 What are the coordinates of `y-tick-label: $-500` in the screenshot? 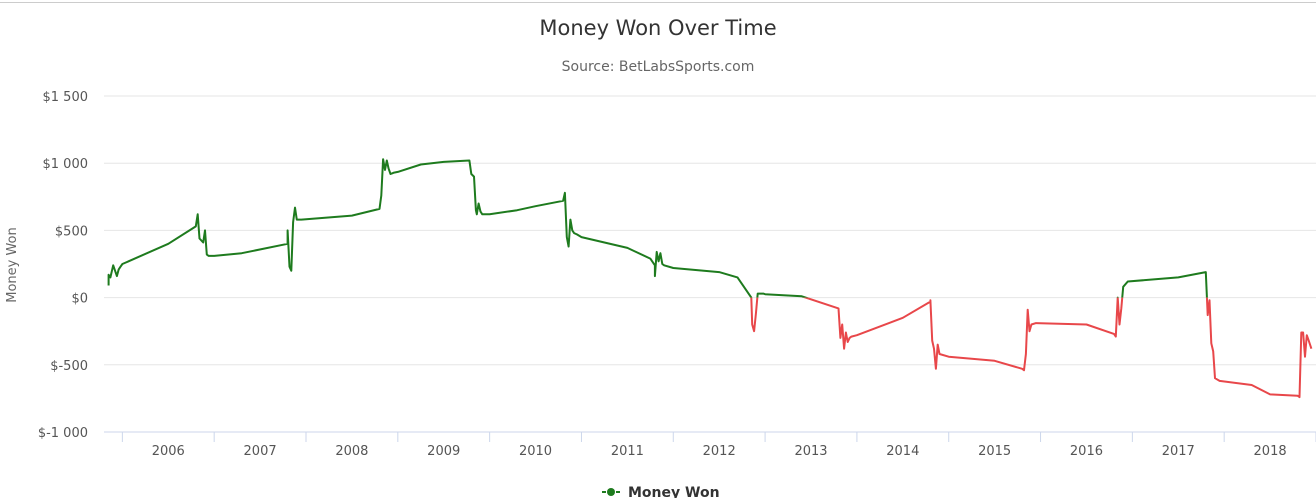 It's located at (69, 366).